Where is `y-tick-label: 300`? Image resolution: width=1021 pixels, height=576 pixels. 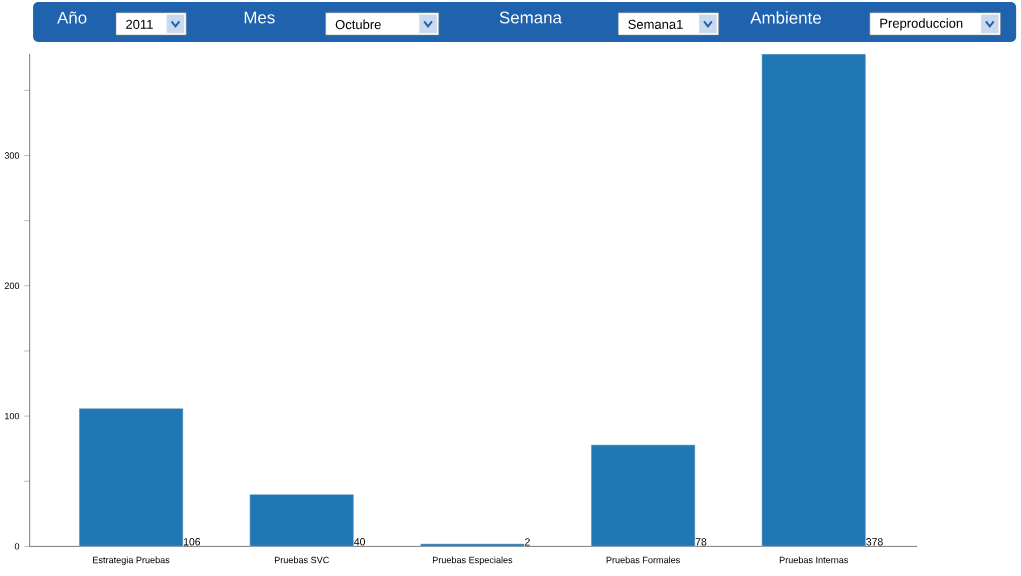 y-tick-label: 300 is located at coordinates (12, 155).